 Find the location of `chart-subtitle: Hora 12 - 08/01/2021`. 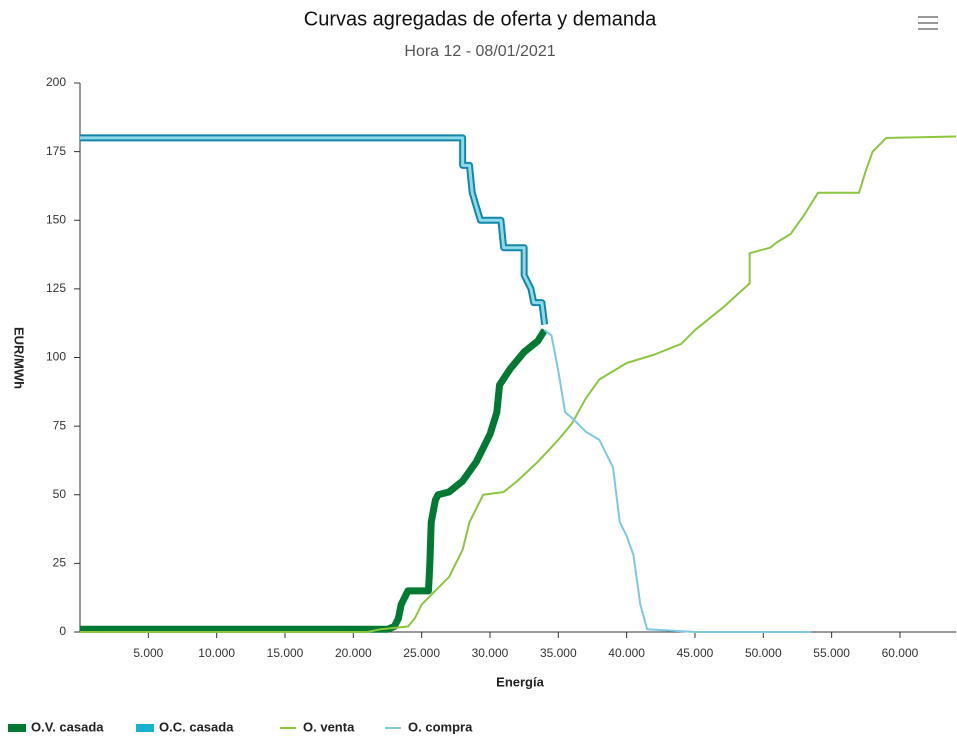

chart-subtitle: Hora 12 - 08/01/2021 is located at coordinates (479, 51).